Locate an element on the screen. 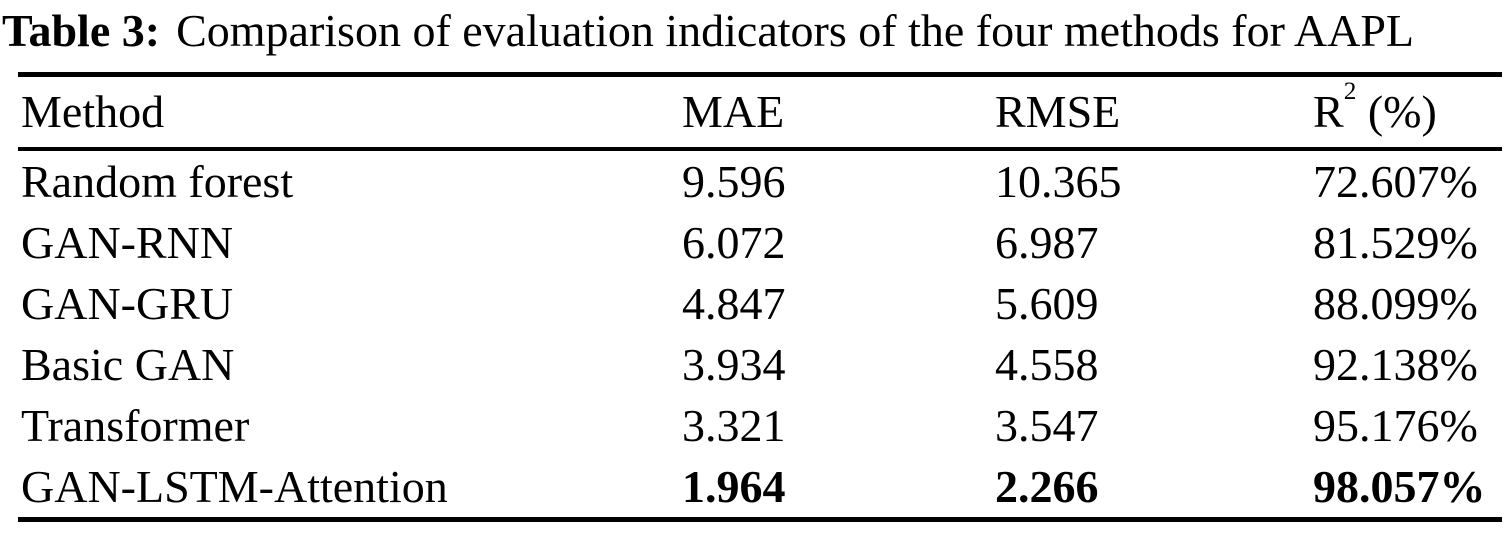 The image size is (1504, 533). caption-label: Table 3: is located at coordinates (81, 30).